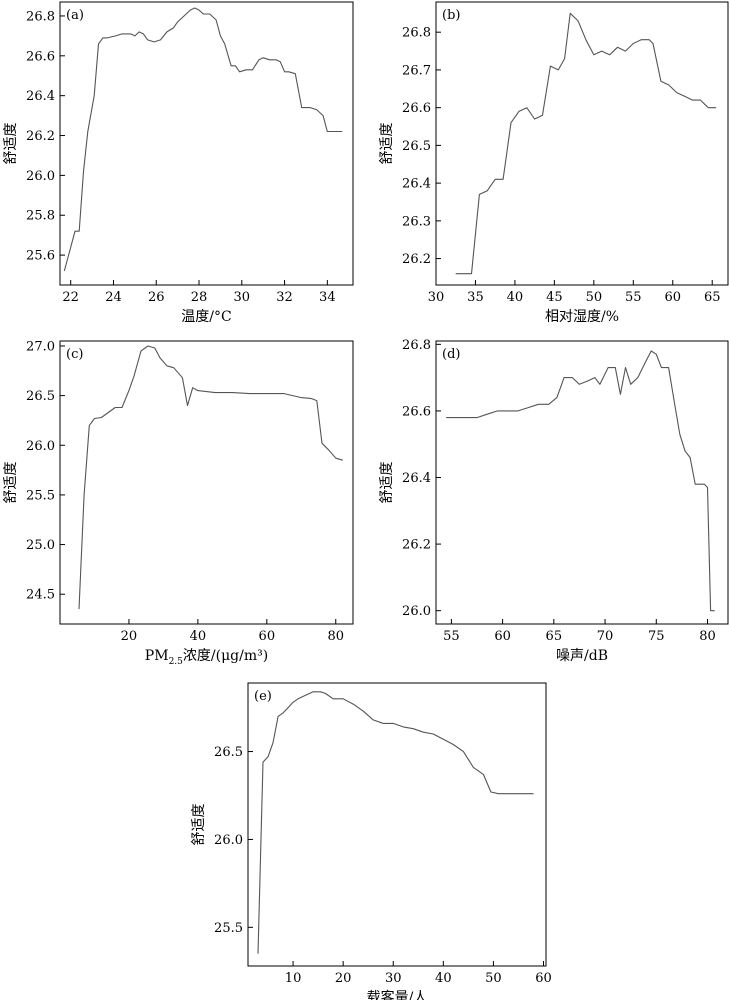 The width and height of the screenshot is (729, 1000). What do you see at coordinates (515, 297) in the screenshot?
I see `x-tick-label-b: 40` at bounding box center [515, 297].